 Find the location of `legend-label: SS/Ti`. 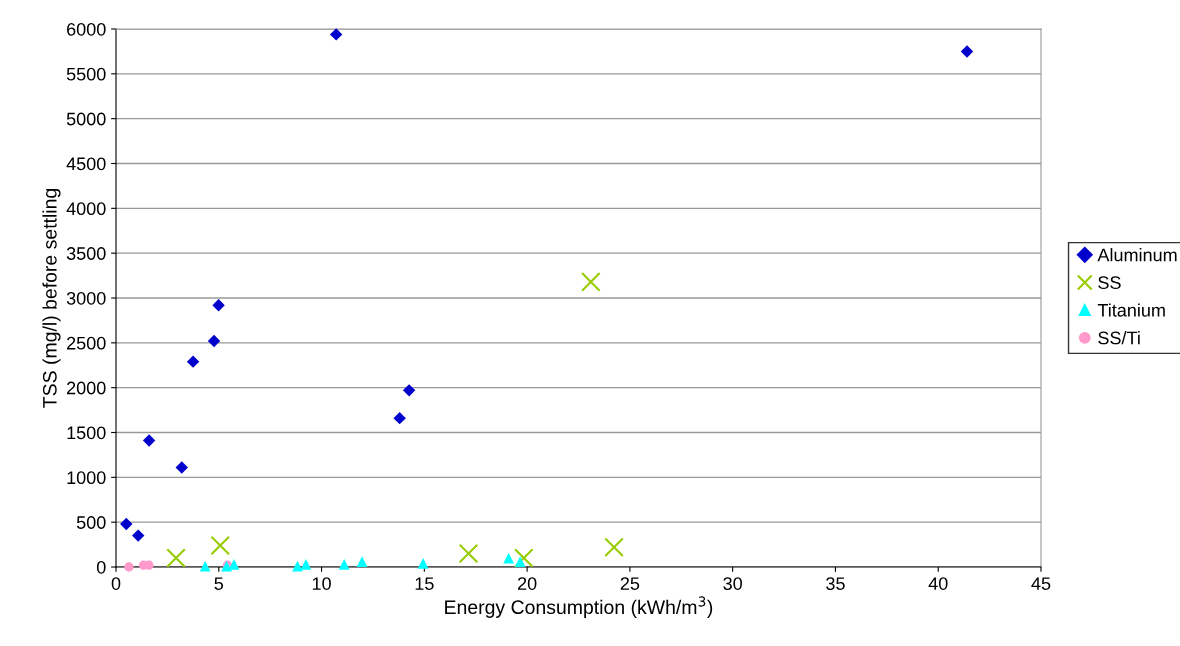

legend-label: SS/Ti is located at coordinates (1119, 338).